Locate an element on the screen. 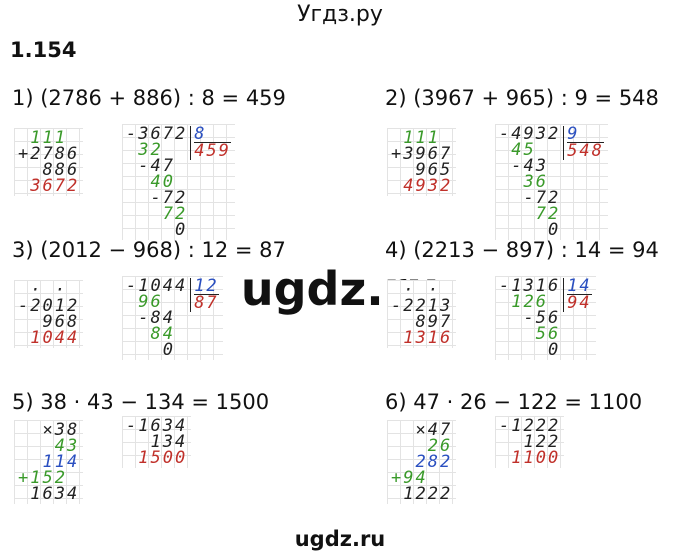 Image resolution: width=680 pixels, height=559 pixels. quotient: 87 is located at coordinates (206, 303).